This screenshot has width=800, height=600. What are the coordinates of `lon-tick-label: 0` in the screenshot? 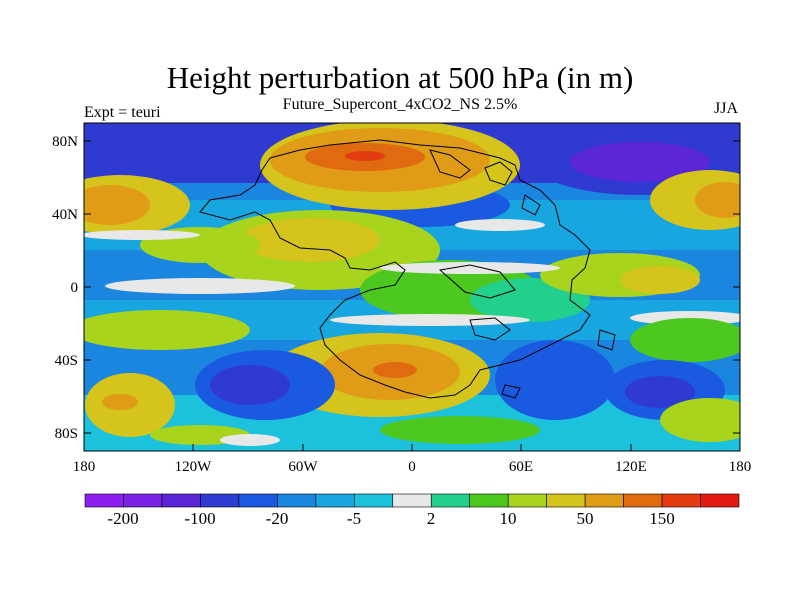 It's located at (412, 467).